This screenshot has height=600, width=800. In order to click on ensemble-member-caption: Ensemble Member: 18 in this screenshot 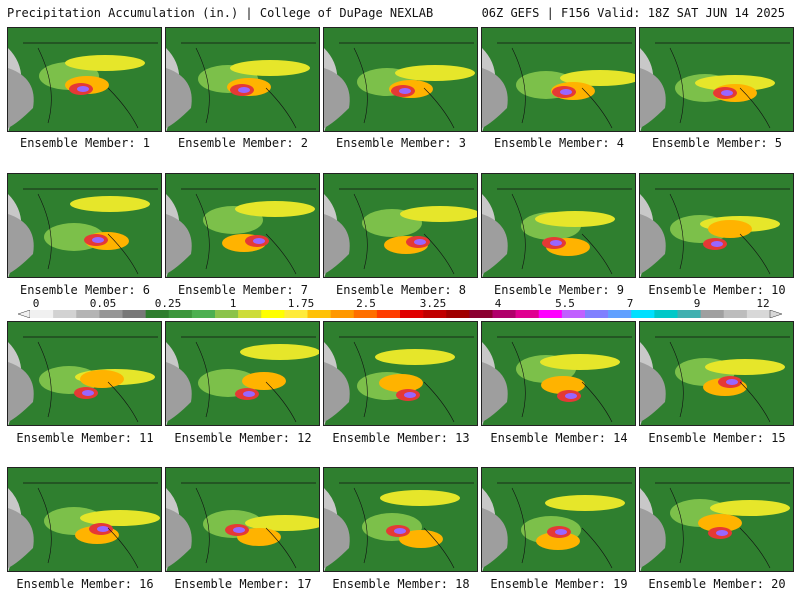, I will do `click(401, 584)`.